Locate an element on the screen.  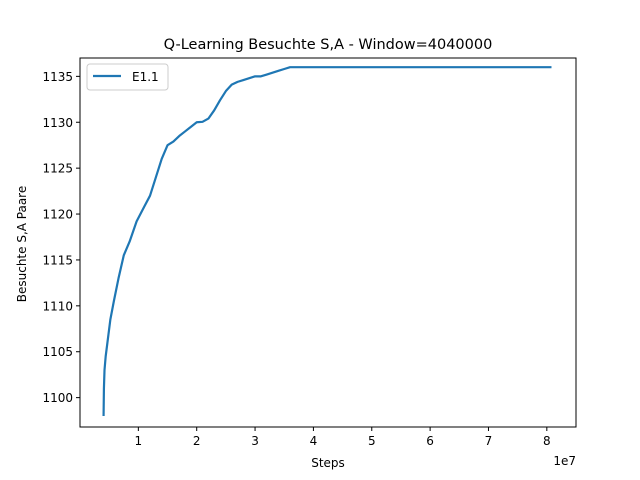
legend-box is located at coordinates (127, 77).